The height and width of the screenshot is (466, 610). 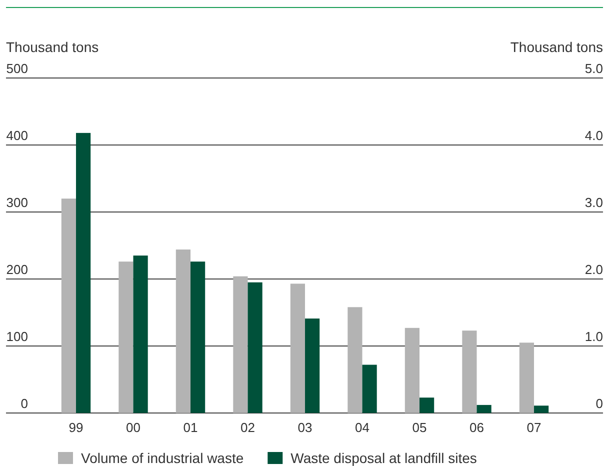 What do you see at coordinates (593, 135) in the screenshot?
I see `y2-tick-label: 4.0` at bounding box center [593, 135].